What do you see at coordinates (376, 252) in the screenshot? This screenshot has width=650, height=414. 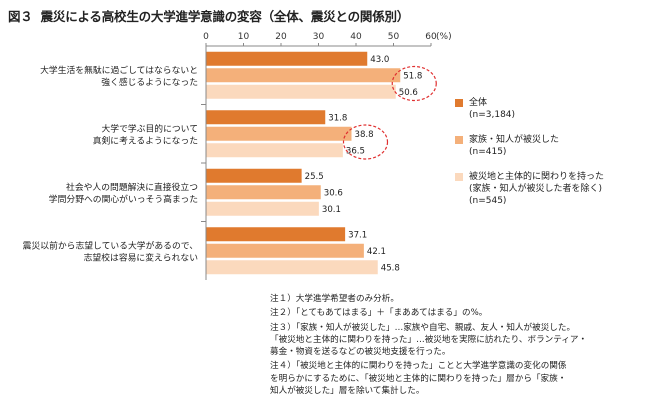 I see `data-label: 42.1` at bounding box center [376, 252].